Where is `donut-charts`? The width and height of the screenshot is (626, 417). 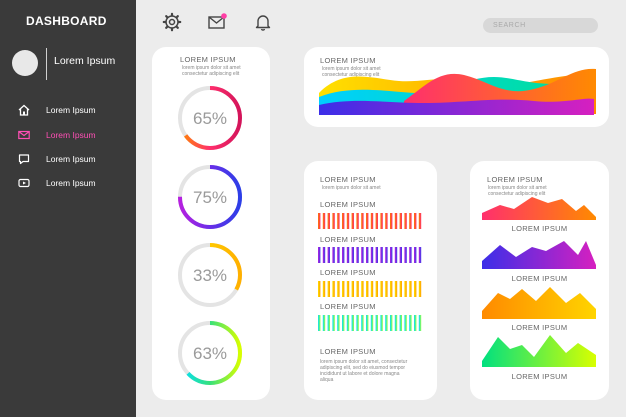
donut-charts is located at coordinates (210, 235).